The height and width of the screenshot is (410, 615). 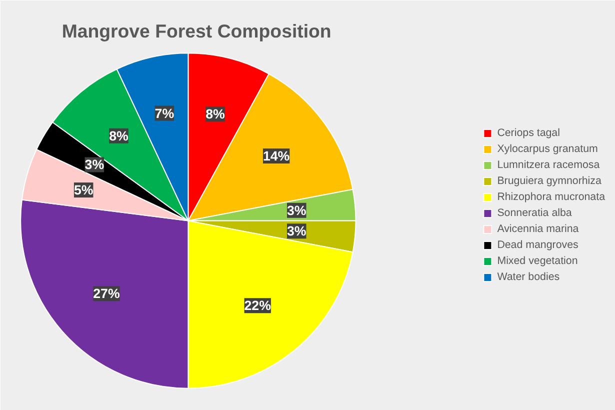 I want to click on chart-title: Mangrove Forest Composition, so click(x=197, y=31).